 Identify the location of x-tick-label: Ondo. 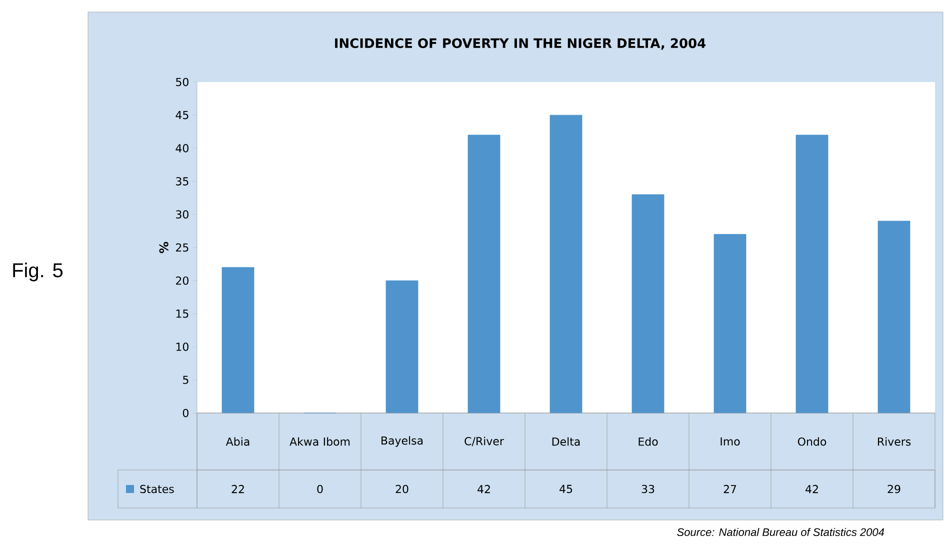
(812, 441).